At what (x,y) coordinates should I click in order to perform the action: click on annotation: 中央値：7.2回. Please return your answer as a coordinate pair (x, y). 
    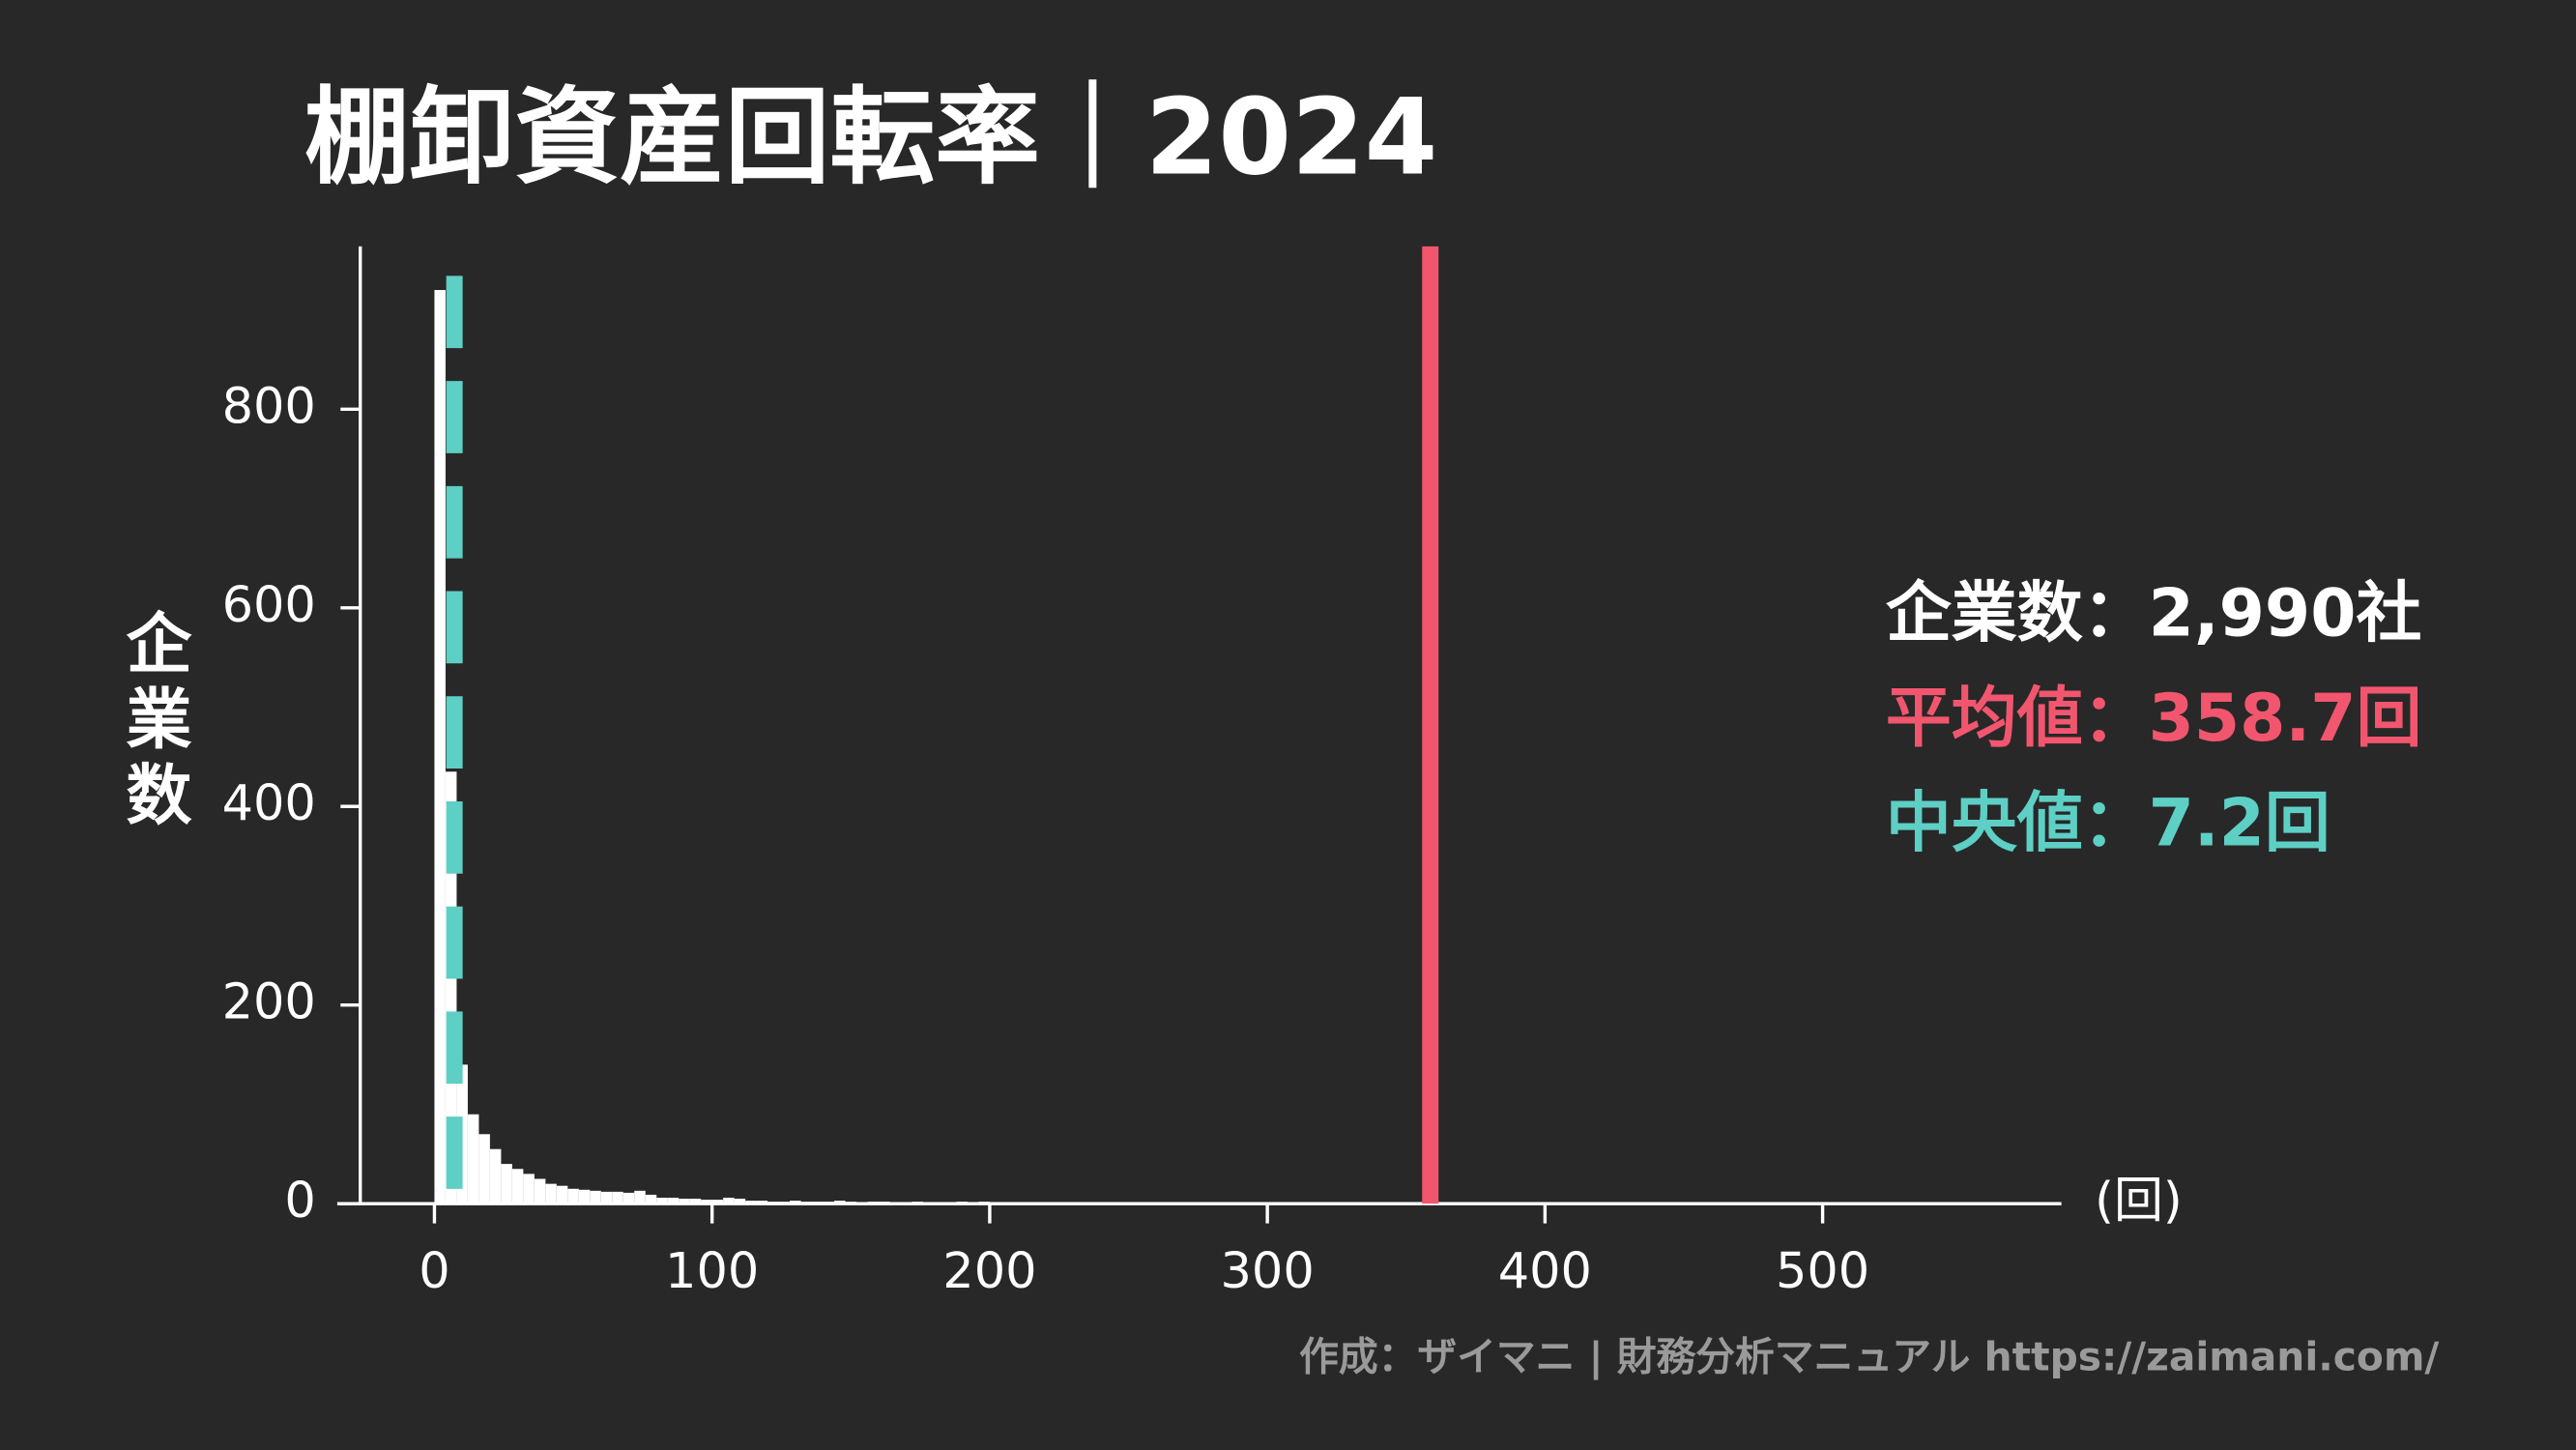
    Looking at the image, I should click on (2108, 824).